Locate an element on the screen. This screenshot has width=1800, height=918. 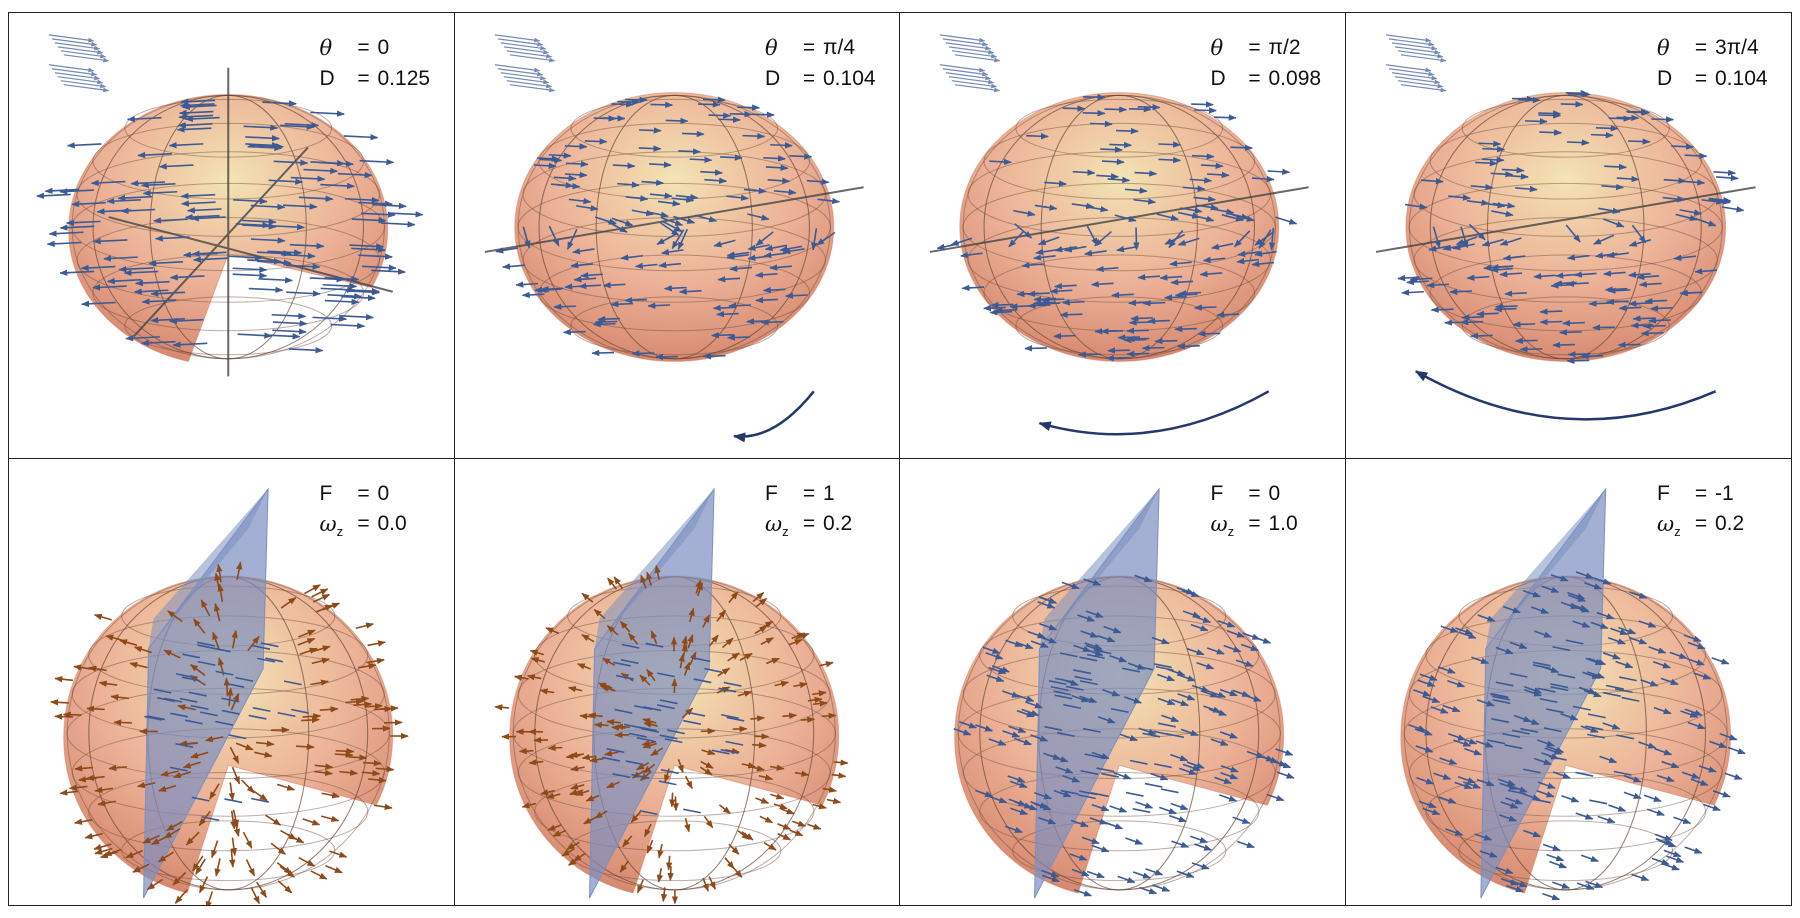
sphere-grid is located at coordinates (673, 227).